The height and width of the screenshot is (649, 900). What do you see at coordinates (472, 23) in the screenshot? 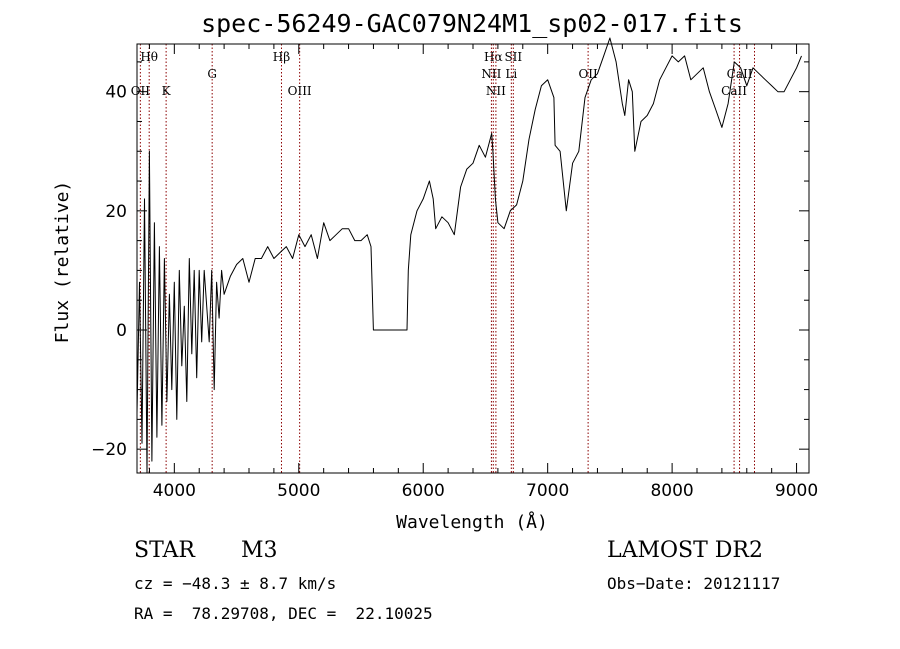
I see `chart-title: spec-56249-GAC079N24M1_sp02-017.fits` at bounding box center [472, 23].